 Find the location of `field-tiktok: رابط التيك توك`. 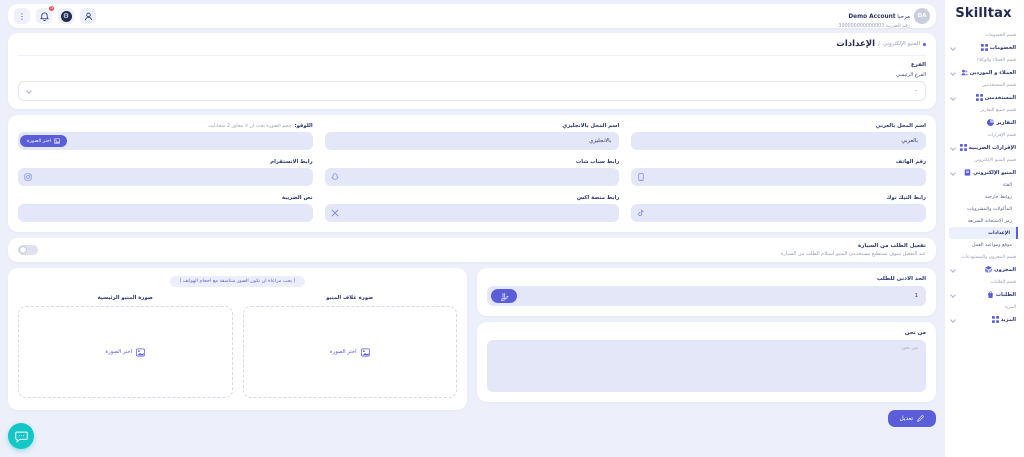

field-tiktok: رابط التيك توك is located at coordinates (778, 208).